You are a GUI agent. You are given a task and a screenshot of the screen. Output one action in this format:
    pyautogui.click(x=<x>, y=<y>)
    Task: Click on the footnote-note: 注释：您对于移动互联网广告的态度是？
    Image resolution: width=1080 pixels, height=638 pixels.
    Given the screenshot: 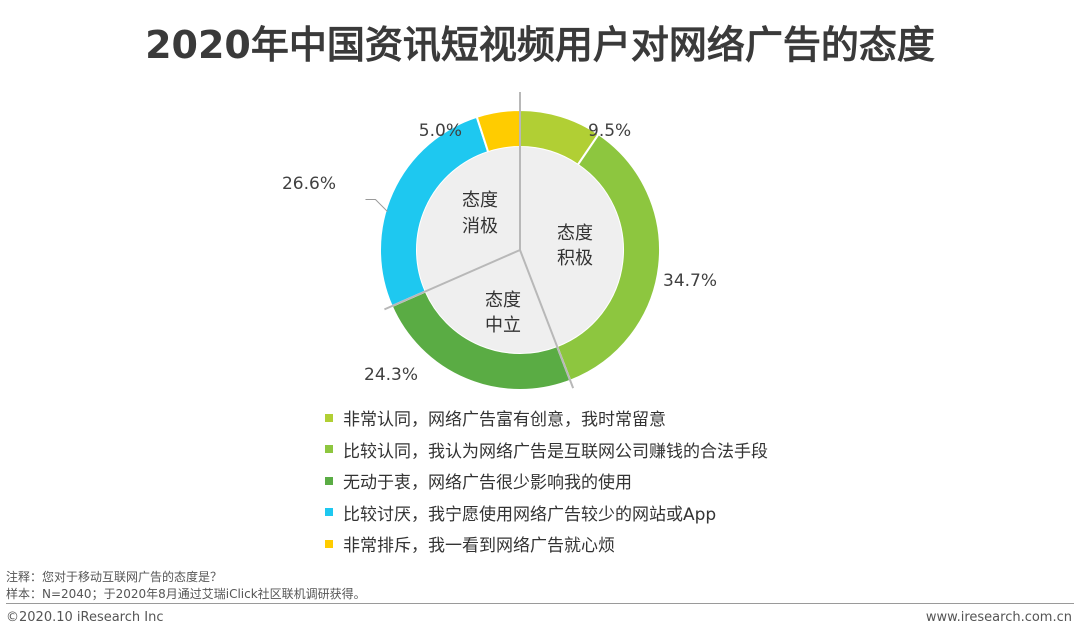 What is the action you would take?
    pyautogui.click(x=114, y=577)
    